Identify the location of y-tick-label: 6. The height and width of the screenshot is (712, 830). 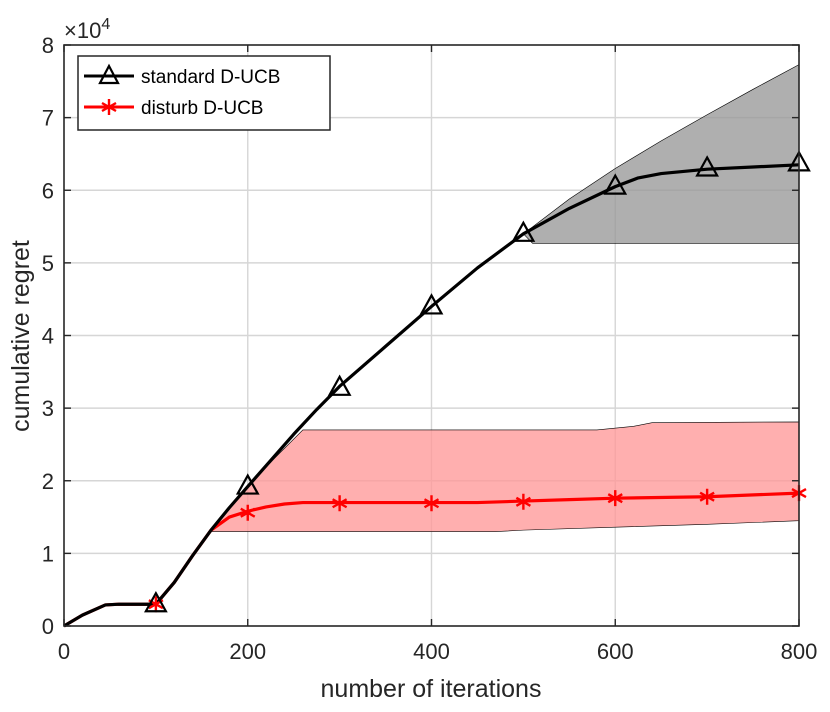
(48, 190).